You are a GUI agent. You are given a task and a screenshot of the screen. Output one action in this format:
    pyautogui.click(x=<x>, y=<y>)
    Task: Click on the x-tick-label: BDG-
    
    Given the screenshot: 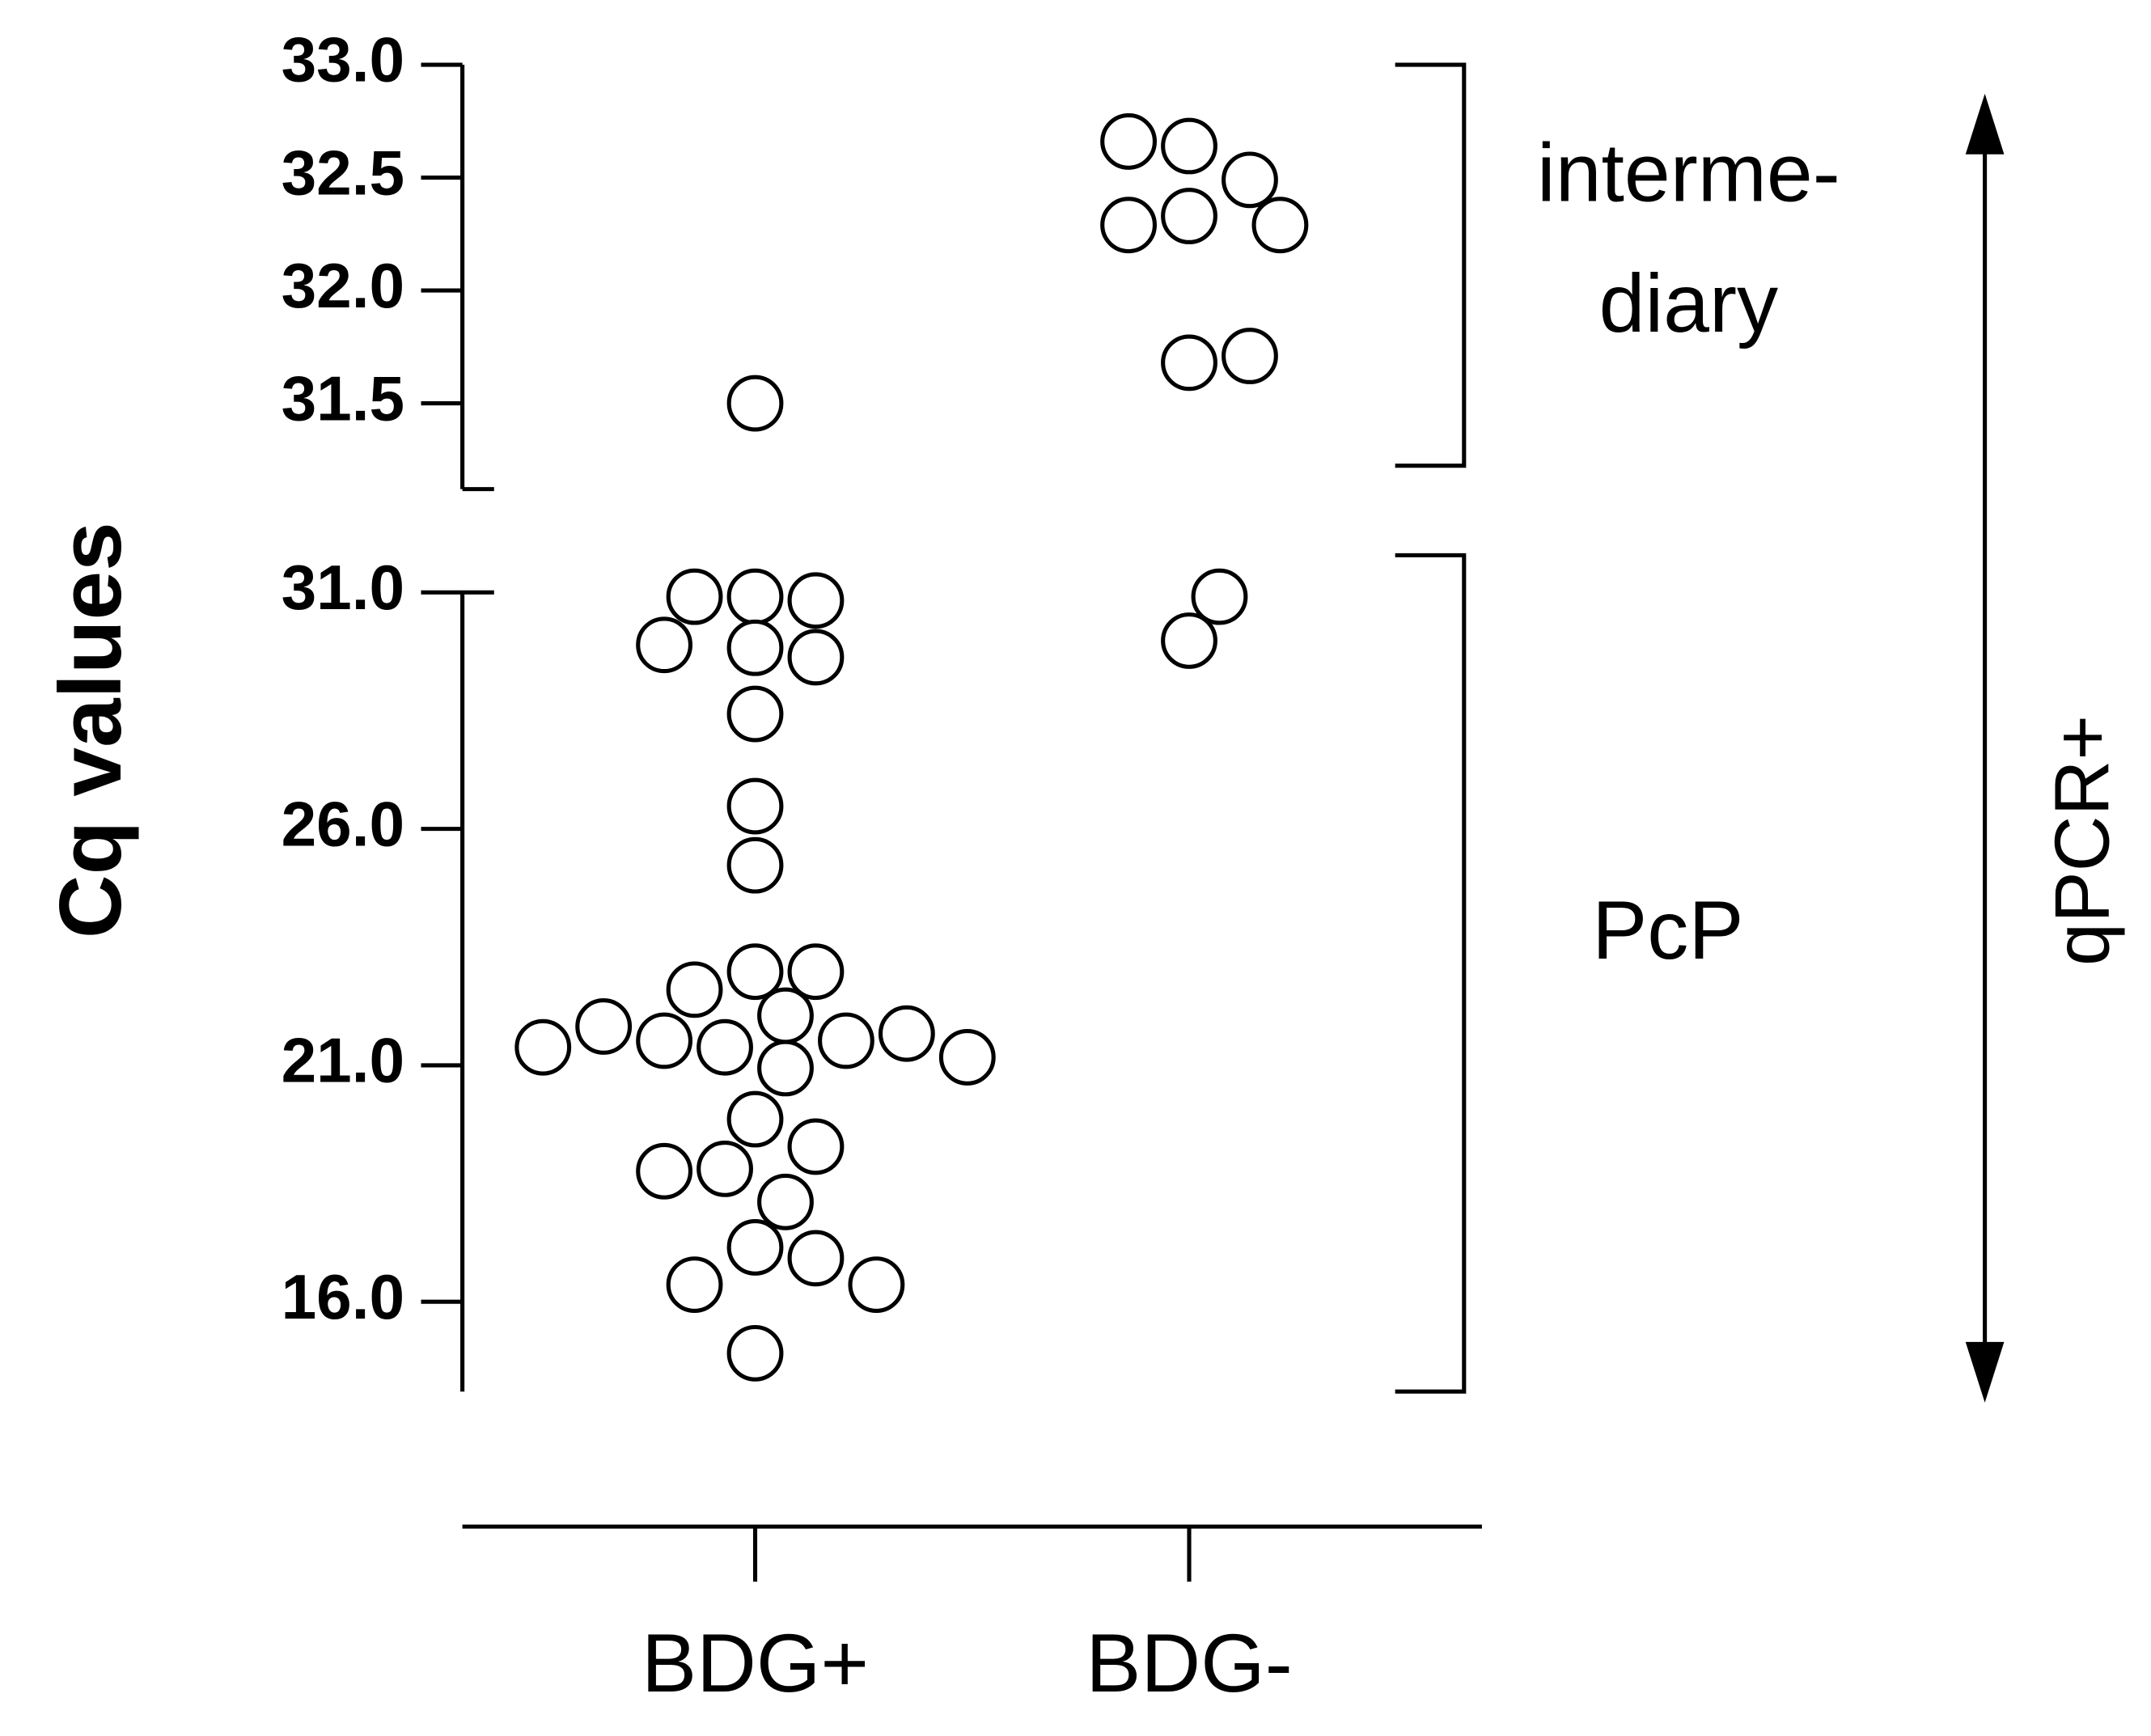 What is the action you would take?
    pyautogui.click(x=1189, y=1662)
    